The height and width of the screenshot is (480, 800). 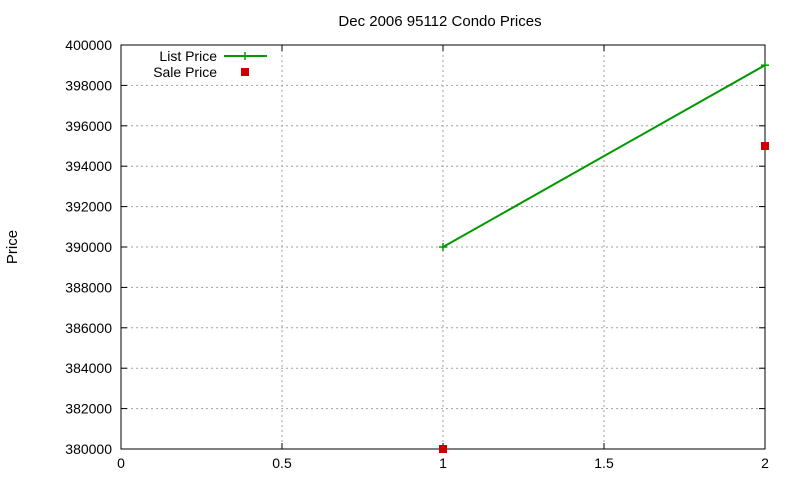 What do you see at coordinates (88, 85) in the screenshot?
I see `y-tick-label: 398000` at bounding box center [88, 85].